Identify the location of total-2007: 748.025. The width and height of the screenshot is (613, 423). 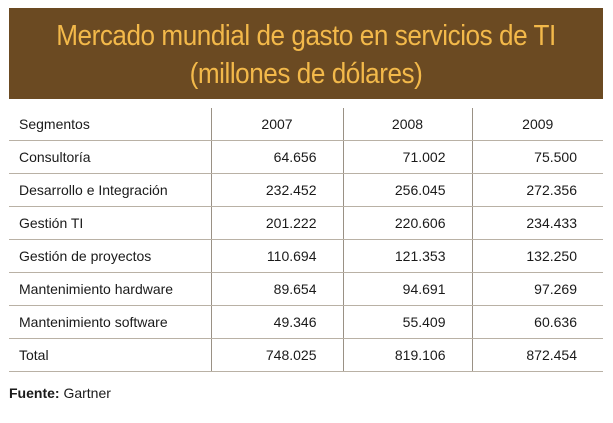
(277, 355).